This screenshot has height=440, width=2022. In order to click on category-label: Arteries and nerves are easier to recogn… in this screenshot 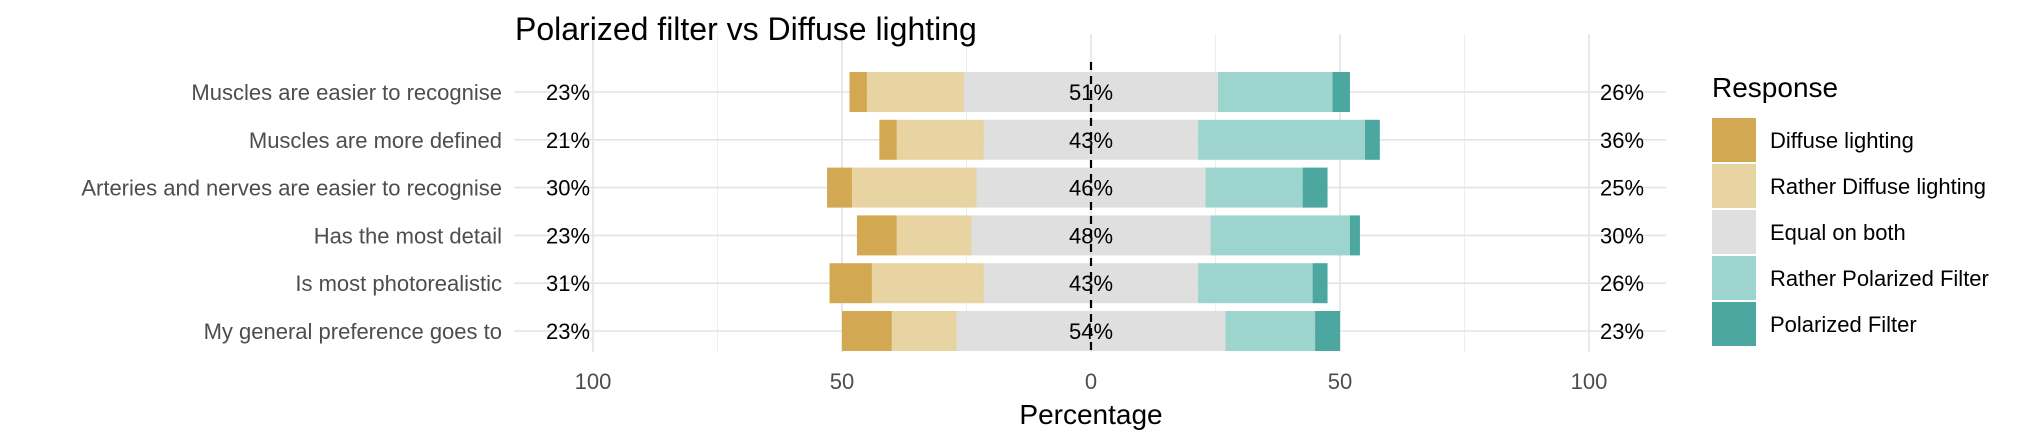, I will do `click(291, 188)`.